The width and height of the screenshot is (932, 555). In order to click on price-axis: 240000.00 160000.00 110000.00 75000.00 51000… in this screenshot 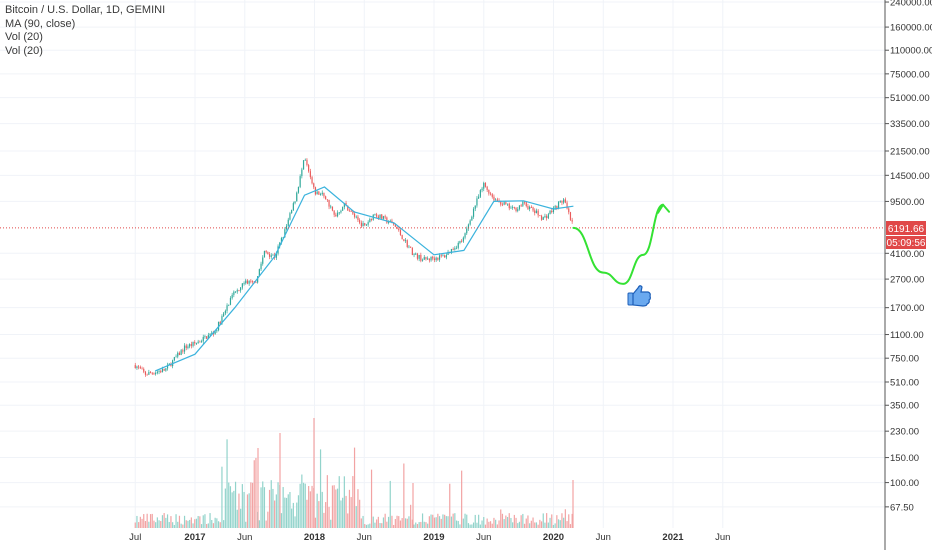, I will do `click(908, 256)`.